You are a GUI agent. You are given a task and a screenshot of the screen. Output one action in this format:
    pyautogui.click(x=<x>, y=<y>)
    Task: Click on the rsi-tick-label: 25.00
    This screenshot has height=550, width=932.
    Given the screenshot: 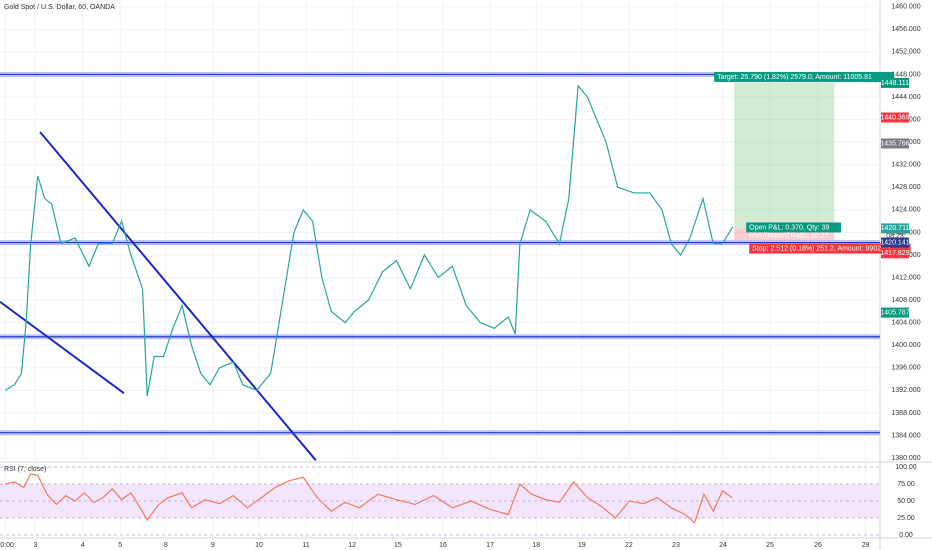 What is the action you would take?
    pyautogui.click(x=906, y=518)
    